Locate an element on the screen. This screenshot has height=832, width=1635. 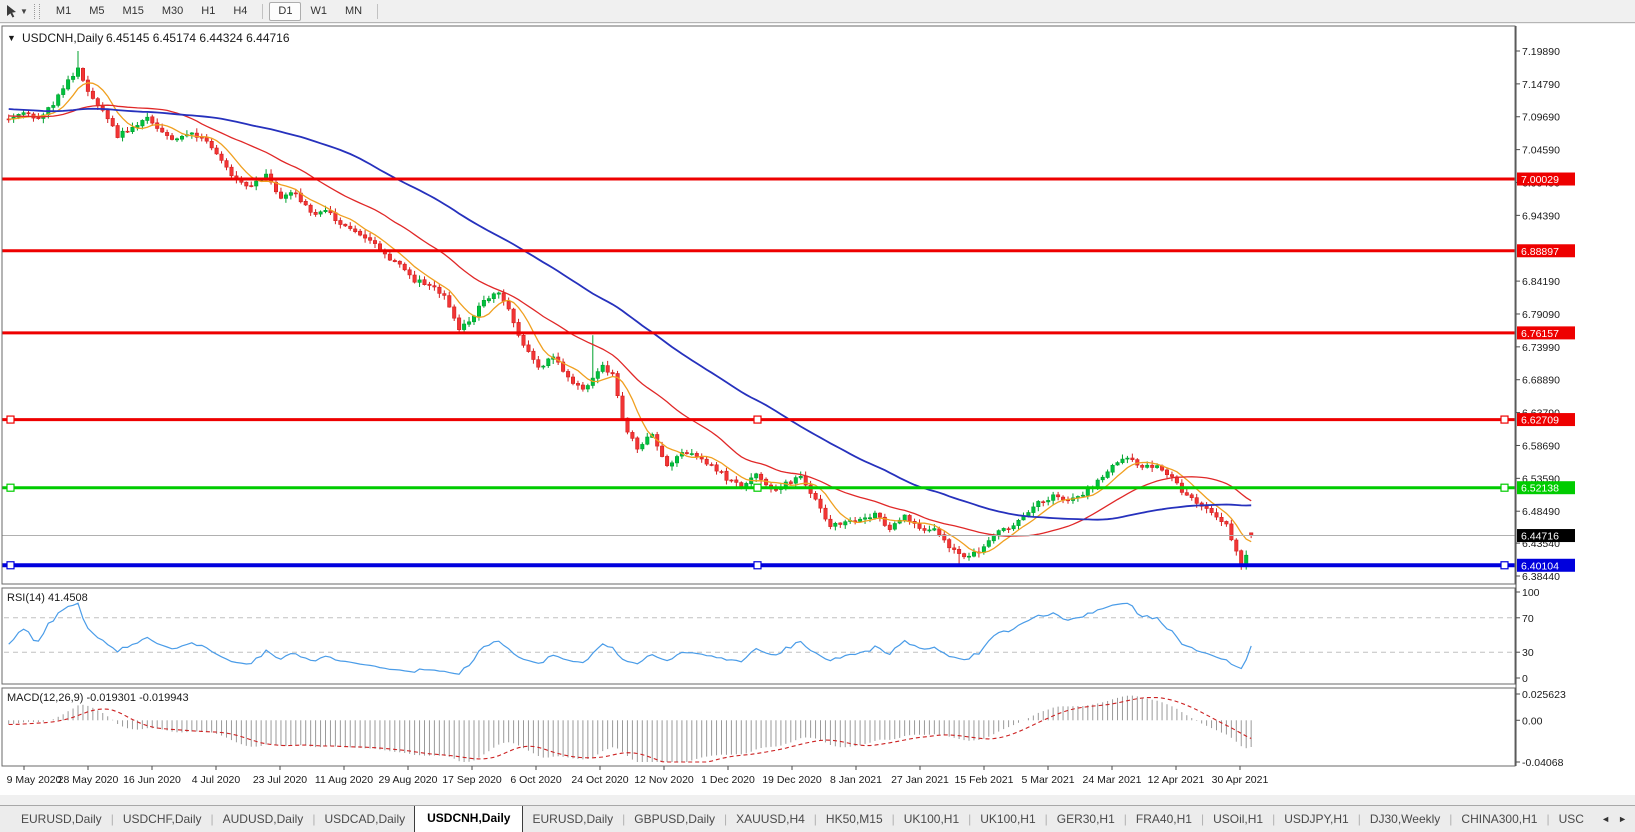
macd-panel-border is located at coordinates (758, 727).